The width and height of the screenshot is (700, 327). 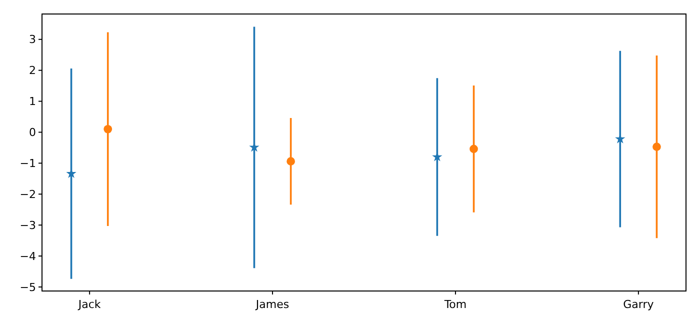 What do you see at coordinates (28, 225) in the screenshot?
I see `y-tick-label: −3` at bounding box center [28, 225].